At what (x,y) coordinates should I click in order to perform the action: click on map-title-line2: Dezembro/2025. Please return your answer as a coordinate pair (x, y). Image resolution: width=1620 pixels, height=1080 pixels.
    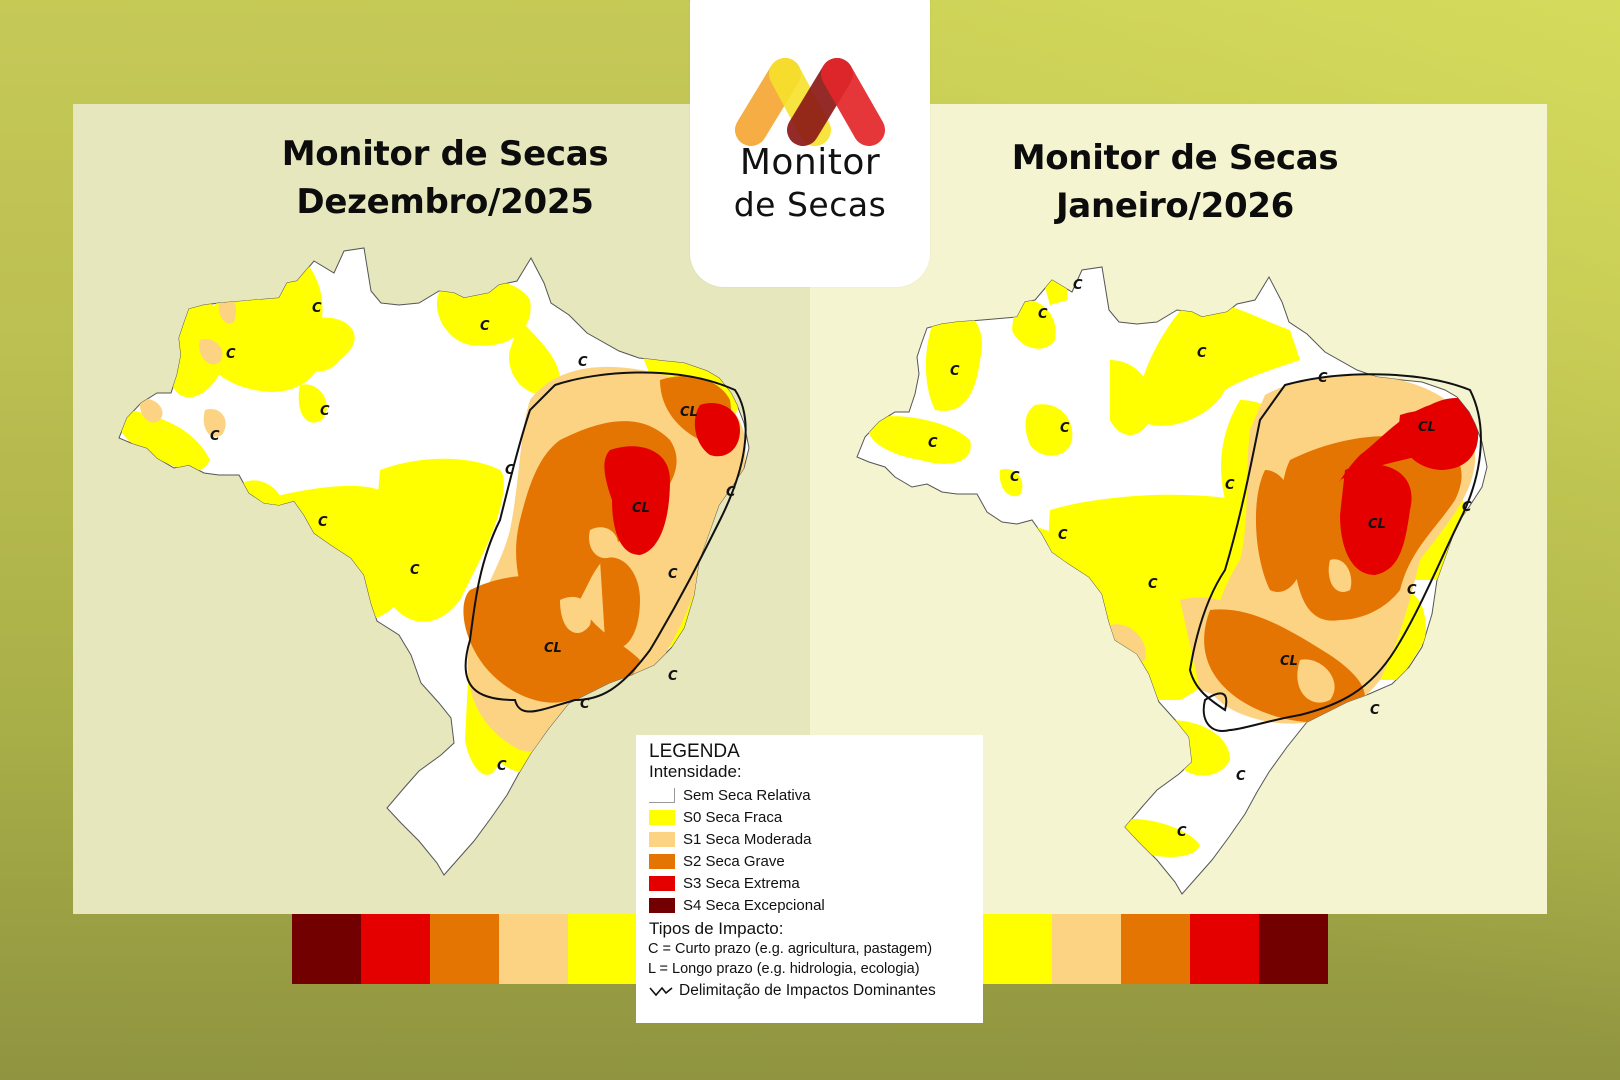
    Looking at the image, I should click on (445, 202).